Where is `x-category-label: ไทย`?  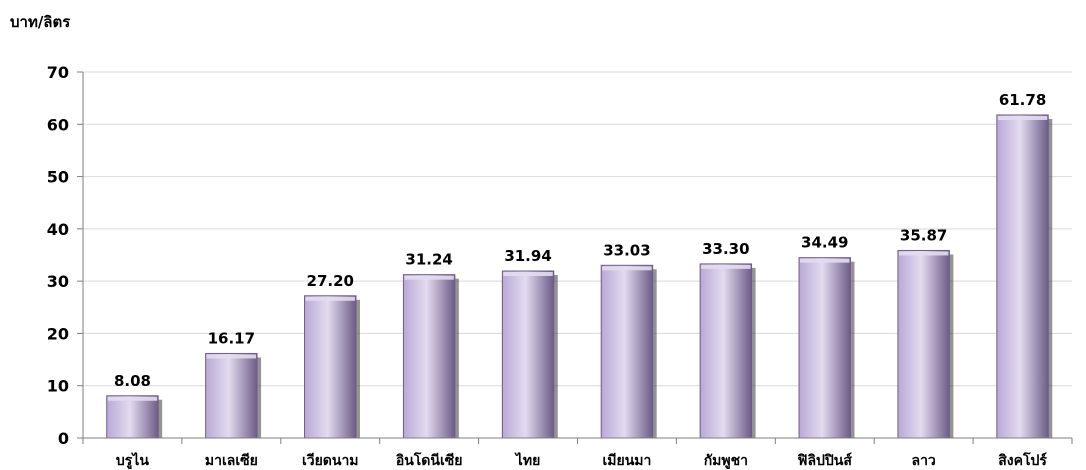
x-category-label: ไทย is located at coordinates (527, 460).